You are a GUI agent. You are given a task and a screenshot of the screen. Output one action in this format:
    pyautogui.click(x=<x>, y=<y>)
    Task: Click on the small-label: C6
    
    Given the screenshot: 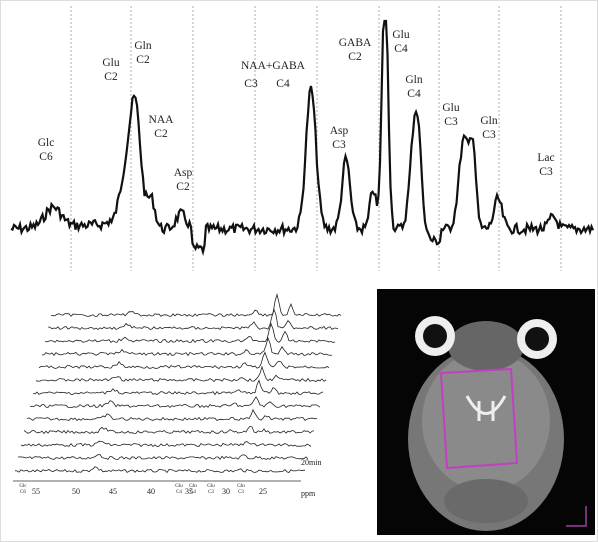 What is the action you would take?
    pyautogui.click(x=23, y=492)
    